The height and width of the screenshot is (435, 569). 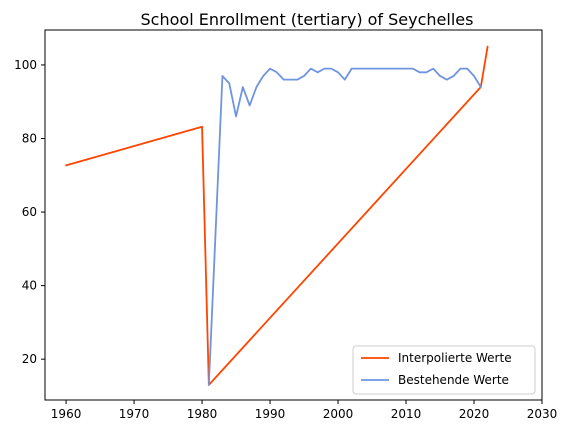 What do you see at coordinates (542, 414) in the screenshot?
I see `x-tick-label: 2030` at bounding box center [542, 414].